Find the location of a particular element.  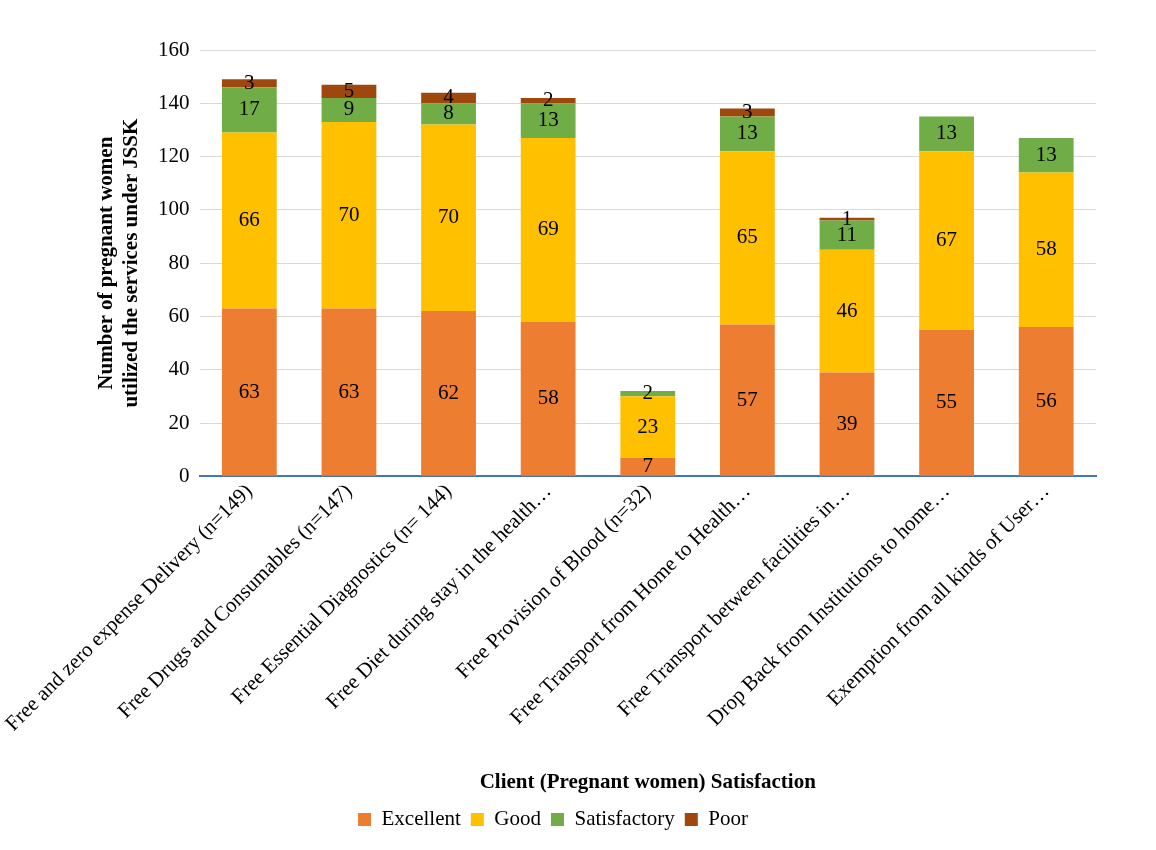

data-label: 17 is located at coordinates (249, 108).